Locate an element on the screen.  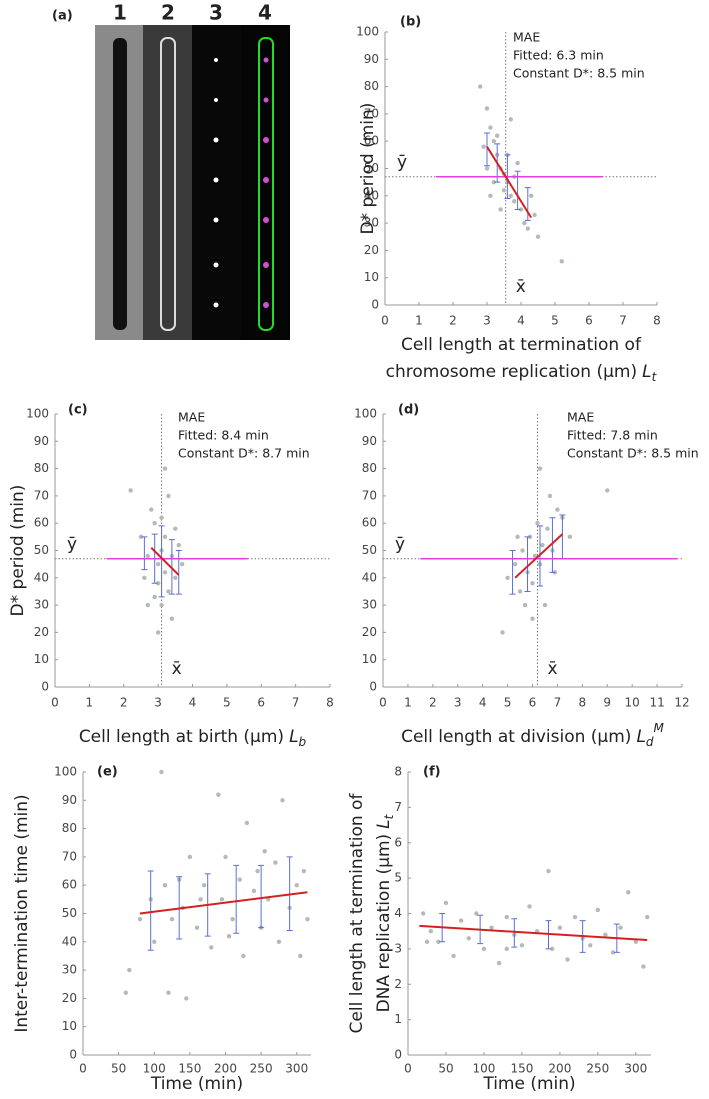
x-tick-label: 300 is located at coordinates (296, 1069).